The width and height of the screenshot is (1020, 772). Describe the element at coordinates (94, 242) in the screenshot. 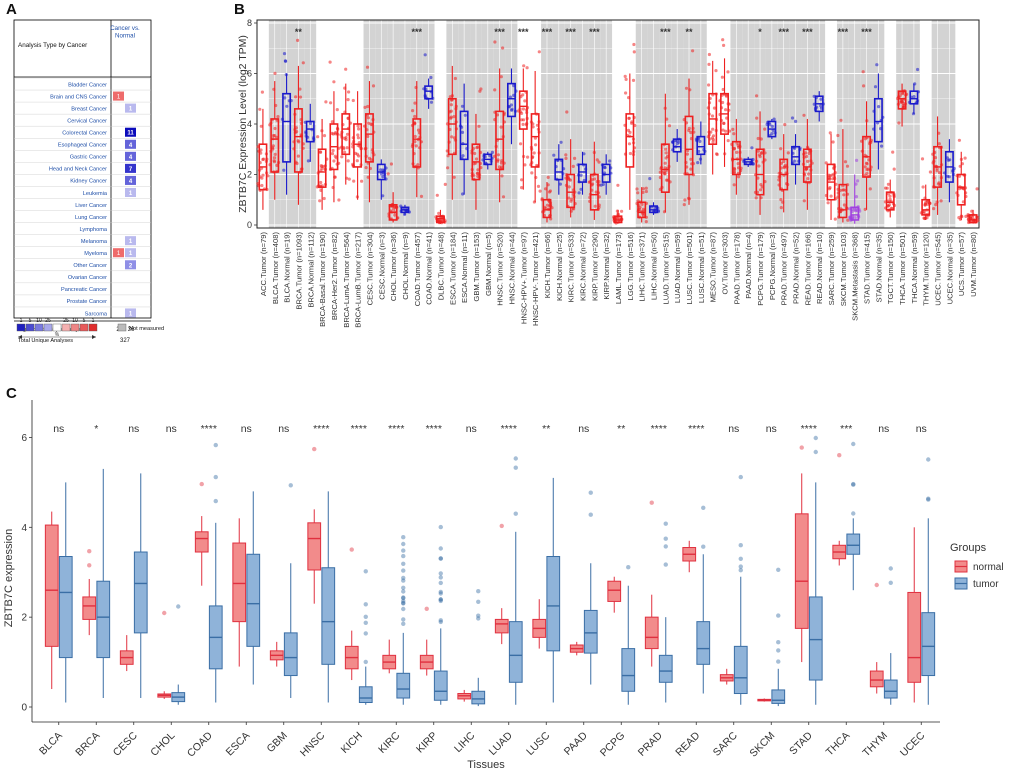

I see `oncomine-row-label: Melanoma` at that location.